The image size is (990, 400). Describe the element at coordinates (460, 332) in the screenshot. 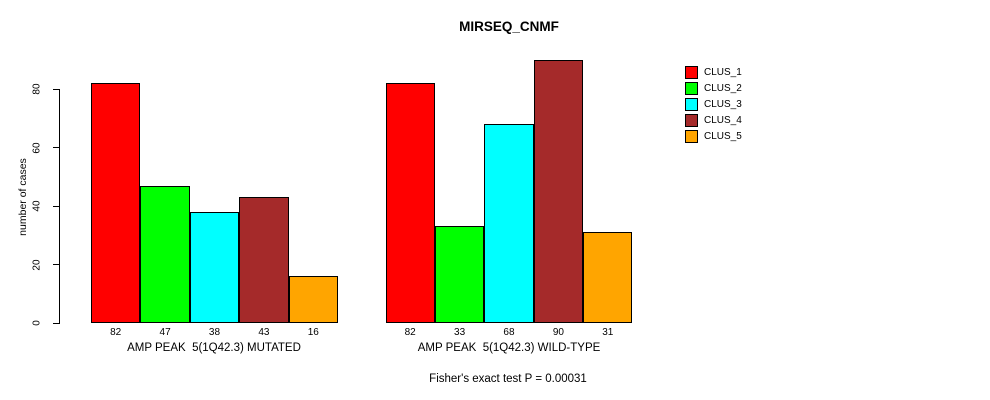

I see `bar-value-label: 33` at that location.